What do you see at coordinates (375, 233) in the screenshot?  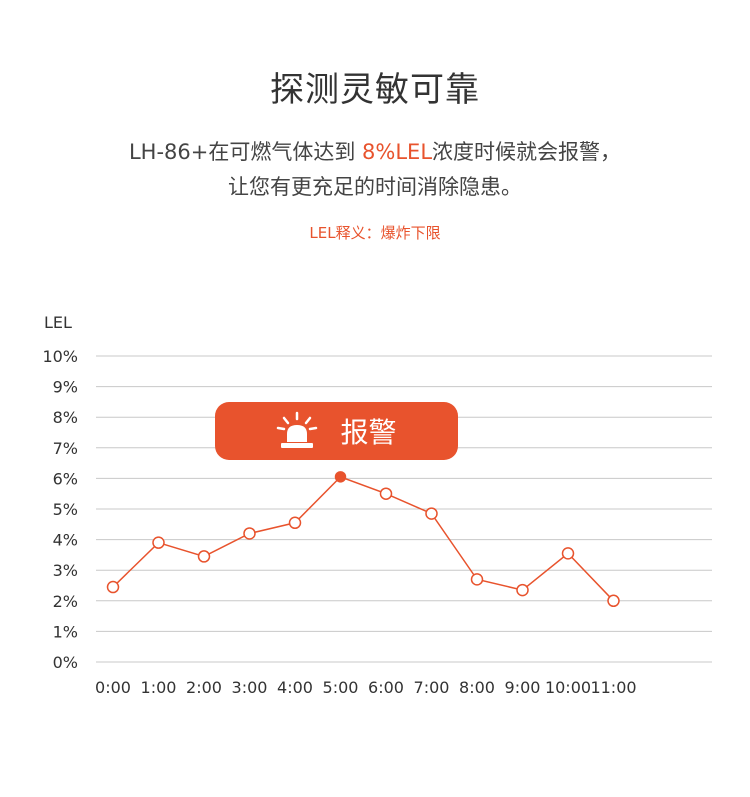 I see `lel-definition-note: LEL释义：爆炸下限` at bounding box center [375, 233].